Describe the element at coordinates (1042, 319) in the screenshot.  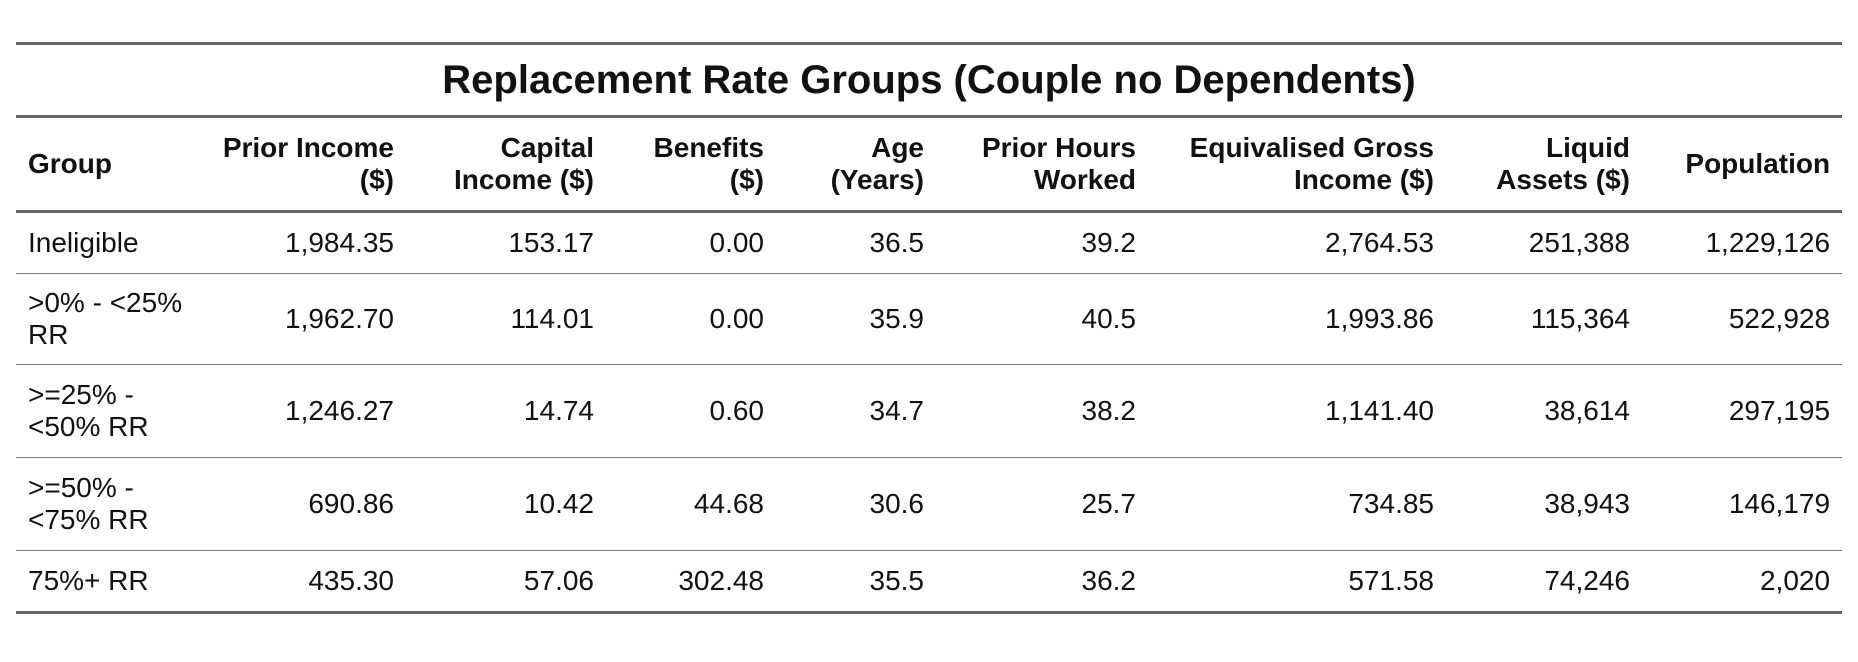
I see `table-cell: 40.5` at that location.